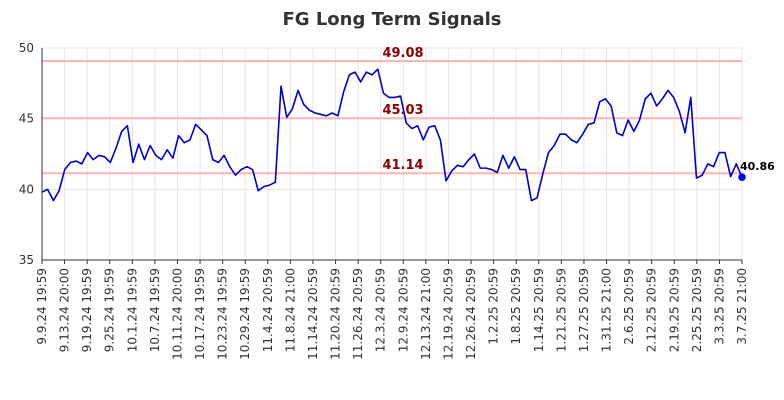  What do you see at coordinates (426, 314) in the screenshot?
I see `x-tick-label: 12.13.24 21:00` at bounding box center [426, 314].